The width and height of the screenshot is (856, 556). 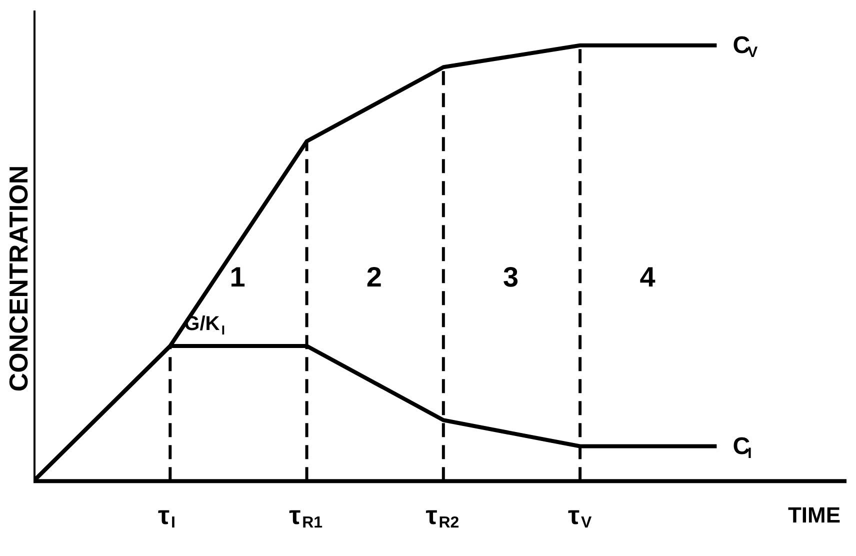 What do you see at coordinates (648, 276) in the screenshot?
I see `annotation: 4` at bounding box center [648, 276].